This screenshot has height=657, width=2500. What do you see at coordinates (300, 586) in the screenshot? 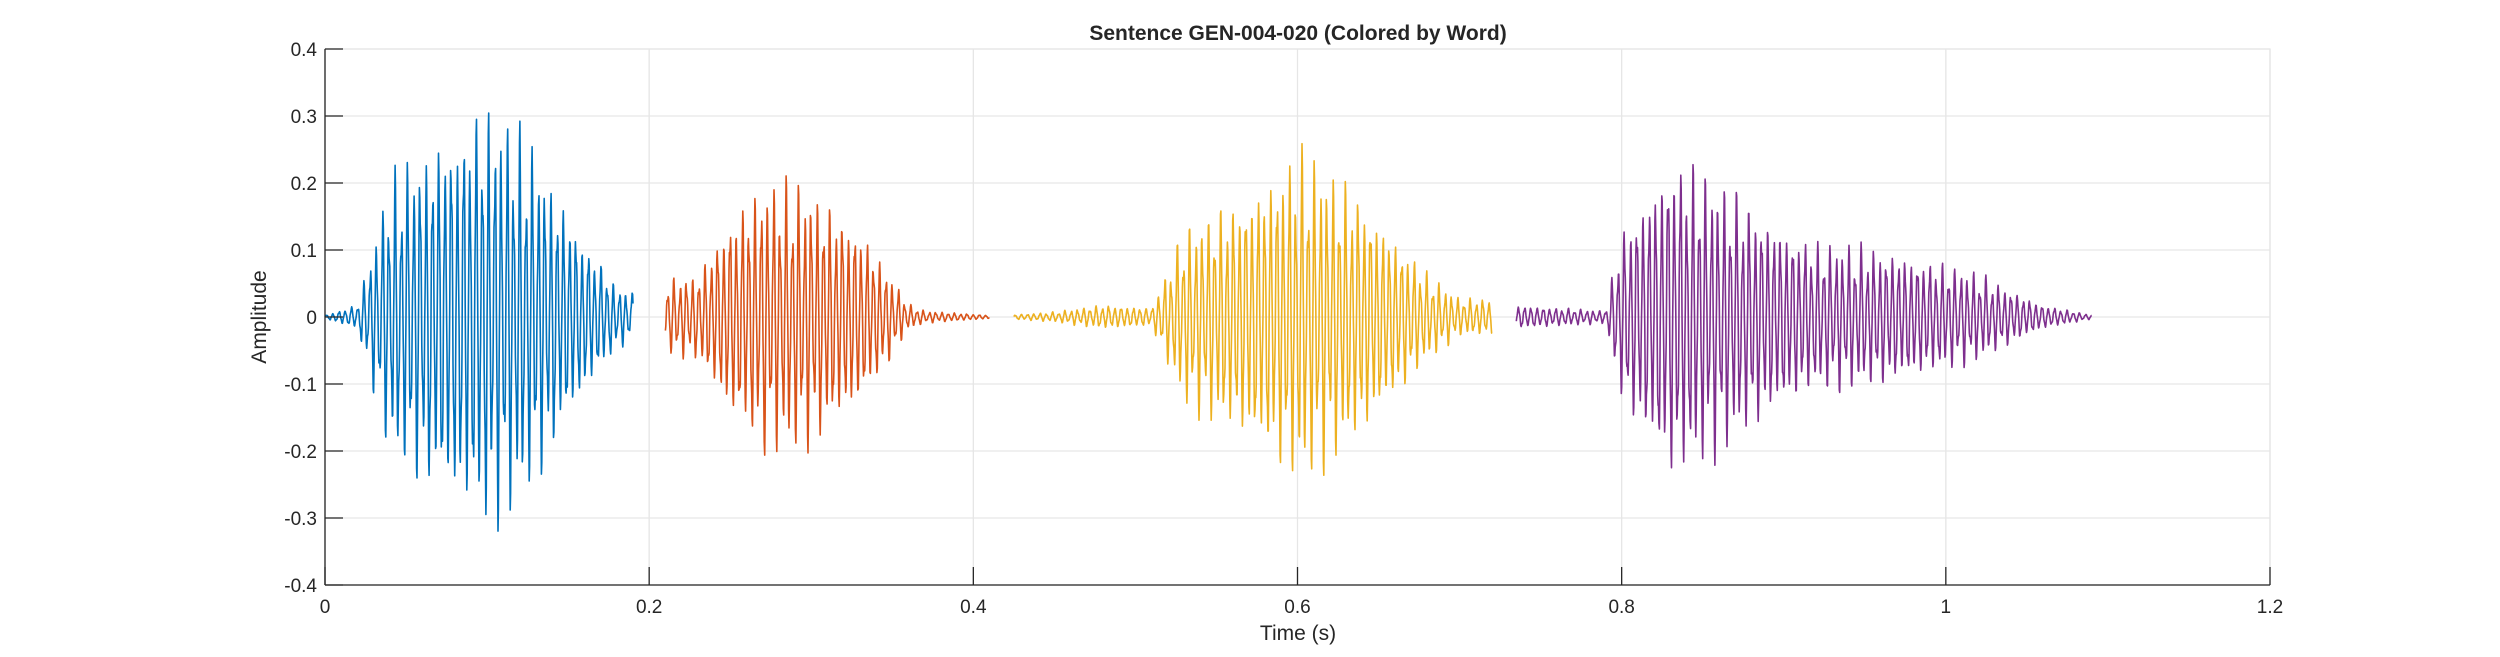
I see `y-tick-label-0: -0.4` at bounding box center [300, 586].